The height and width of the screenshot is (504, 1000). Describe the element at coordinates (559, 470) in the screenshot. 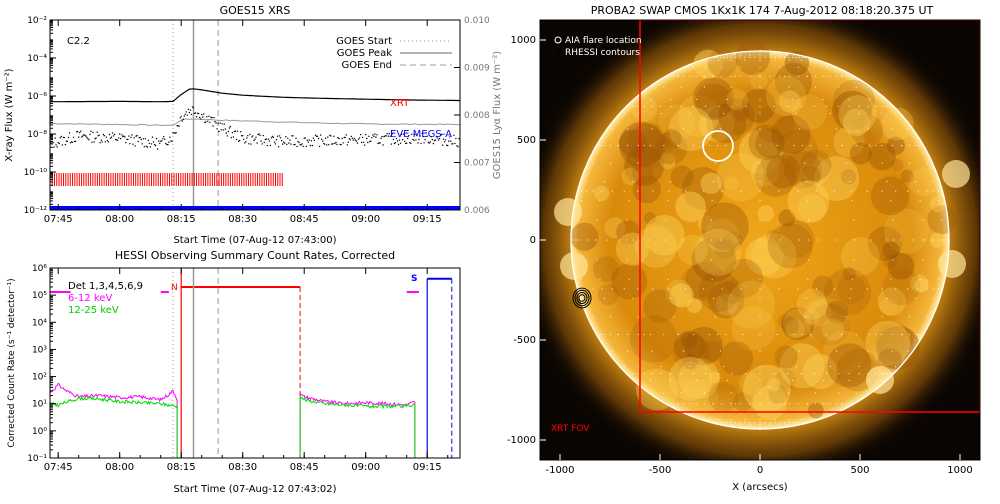

I see `x-tick-label: -1000` at that location.